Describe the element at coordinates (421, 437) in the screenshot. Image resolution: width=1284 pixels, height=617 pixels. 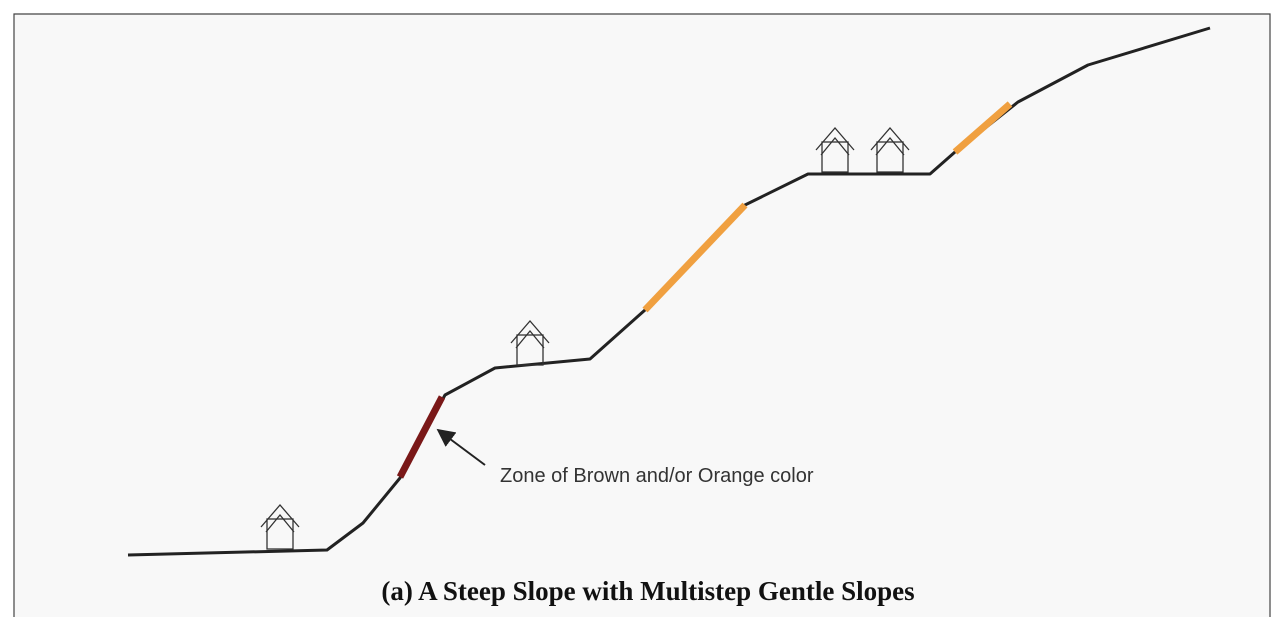
I see `brown-zone` at that location.